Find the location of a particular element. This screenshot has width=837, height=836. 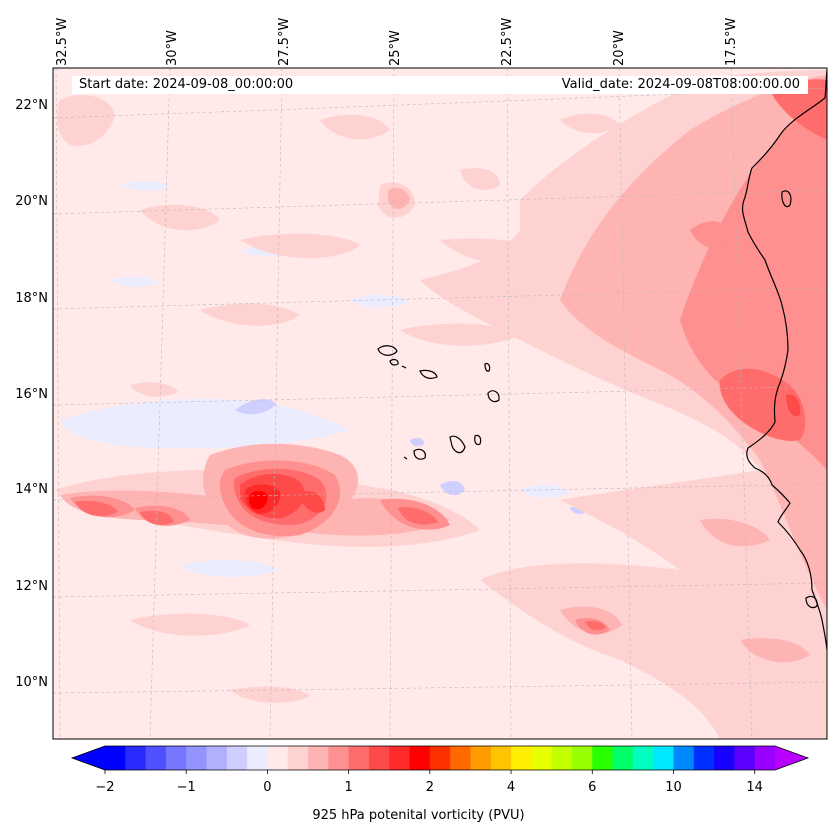

colorbar-ticks is located at coordinates (430, 772).